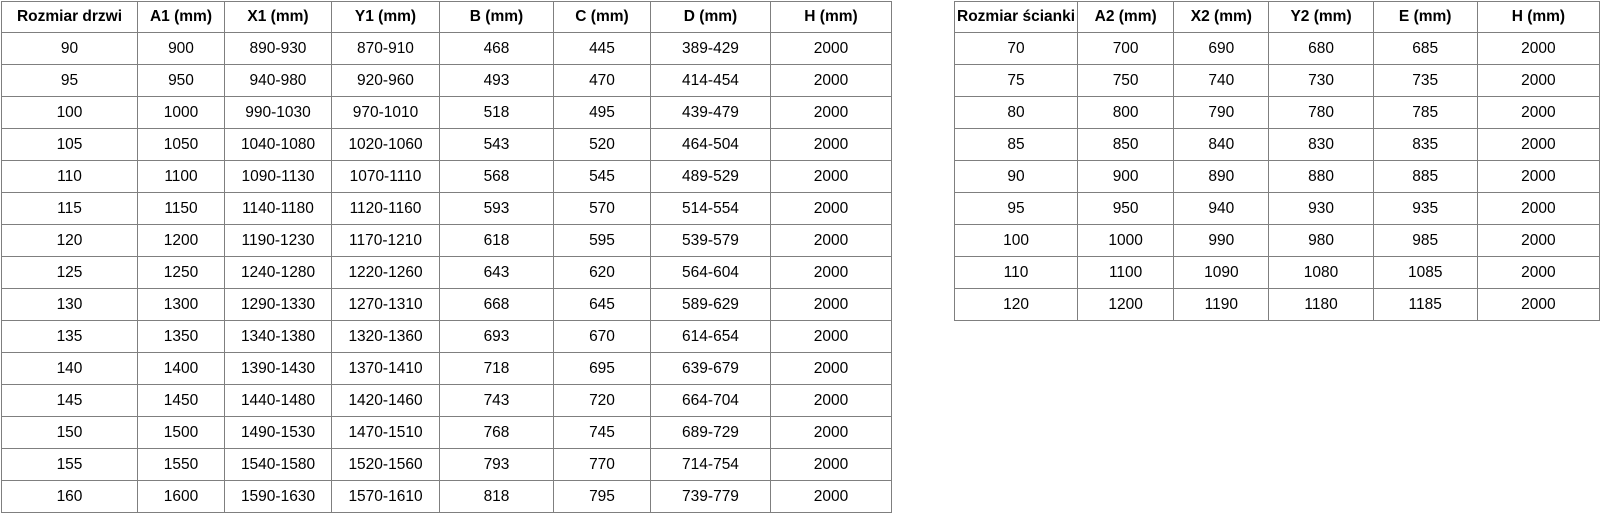 This screenshot has width=1600, height=514. What do you see at coordinates (385, 464) in the screenshot?
I see `table-cell: 1520-1560` at bounding box center [385, 464].